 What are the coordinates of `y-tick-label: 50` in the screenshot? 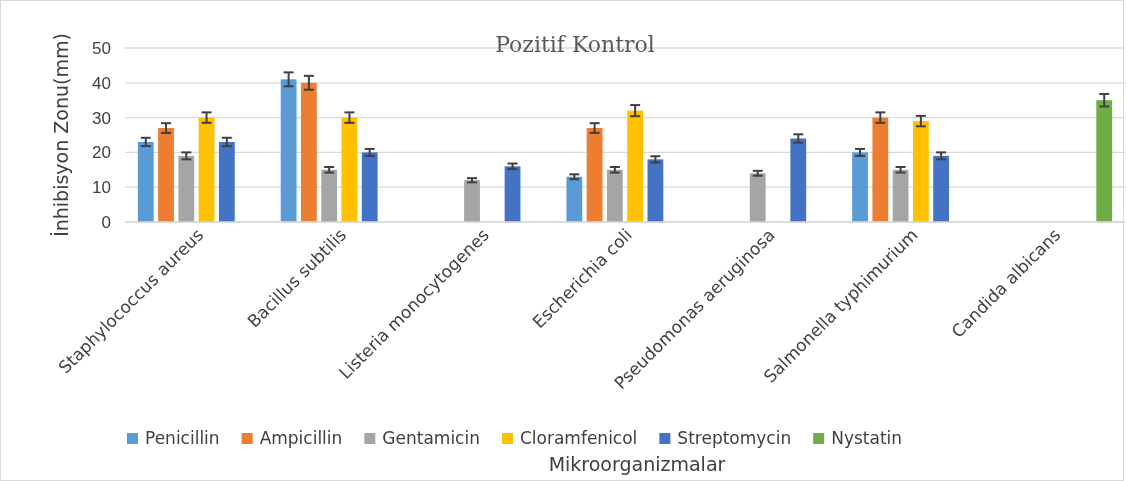 It's located at (101, 48).